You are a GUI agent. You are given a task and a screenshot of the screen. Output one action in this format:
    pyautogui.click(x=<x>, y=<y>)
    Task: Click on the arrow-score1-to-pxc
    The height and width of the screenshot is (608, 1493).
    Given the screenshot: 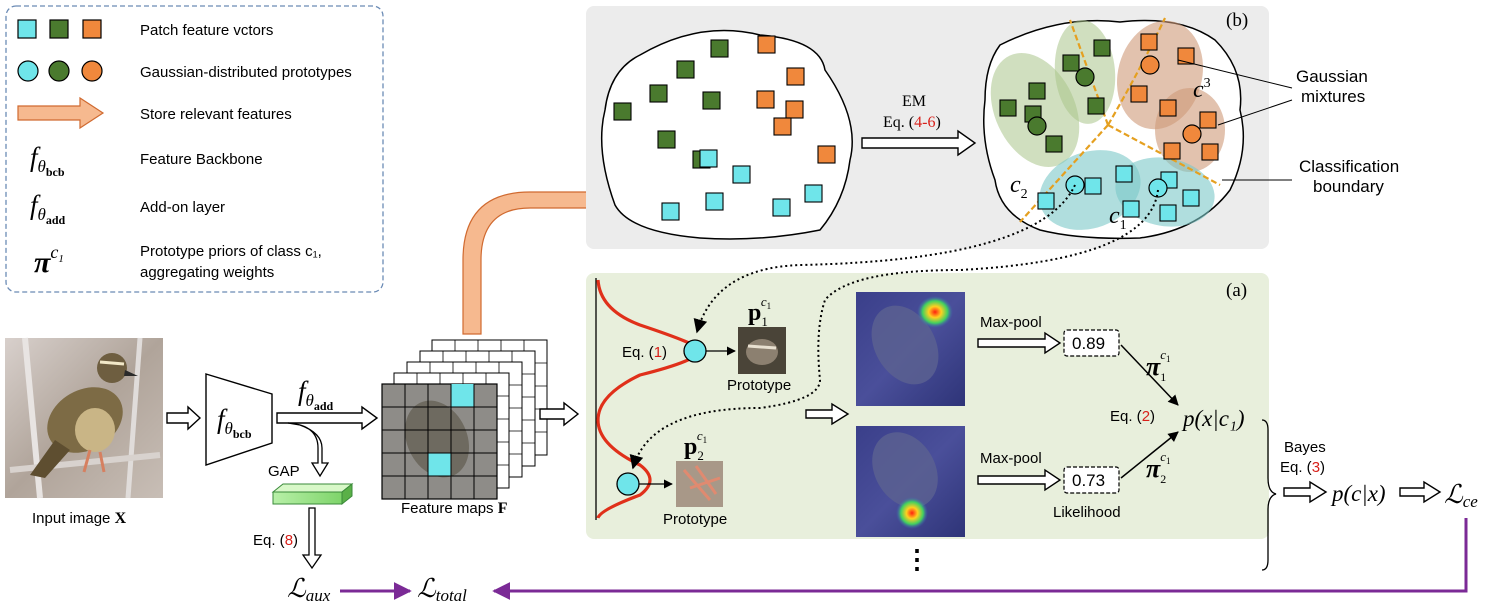 What is the action you would take?
    pyautogui.click(x=1149, y=375)
    